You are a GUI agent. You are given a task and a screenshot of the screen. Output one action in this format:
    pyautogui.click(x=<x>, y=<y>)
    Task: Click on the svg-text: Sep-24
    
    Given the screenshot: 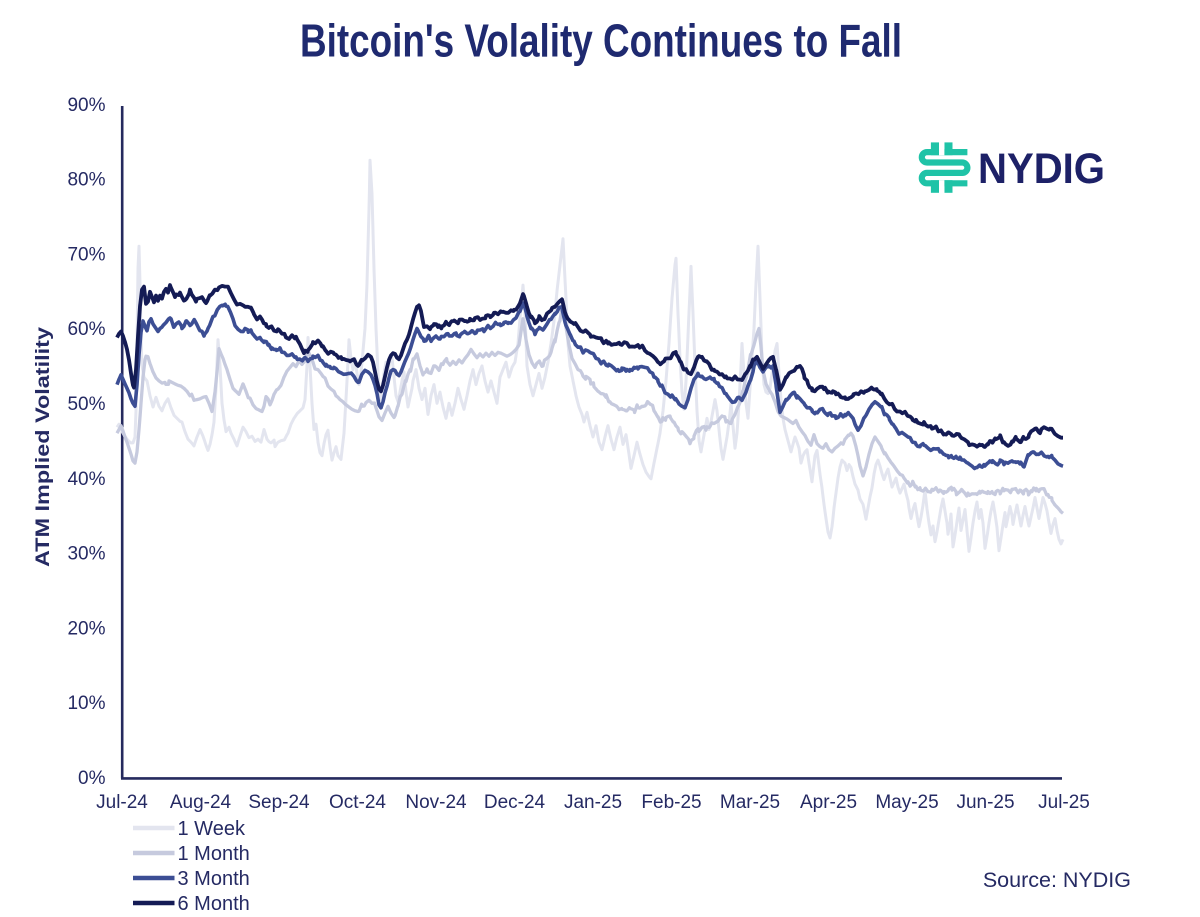 What is the action you would take?
    pyautogui.click(x=279, y=802)
    